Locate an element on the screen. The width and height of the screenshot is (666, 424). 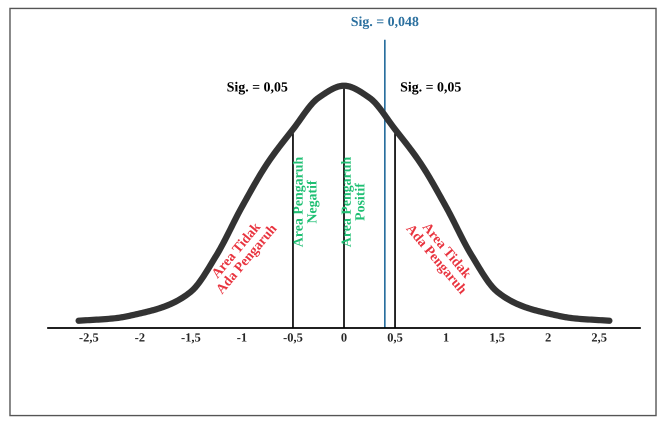
x-tick-label: 2,5 is located at coordinates (599, 338).